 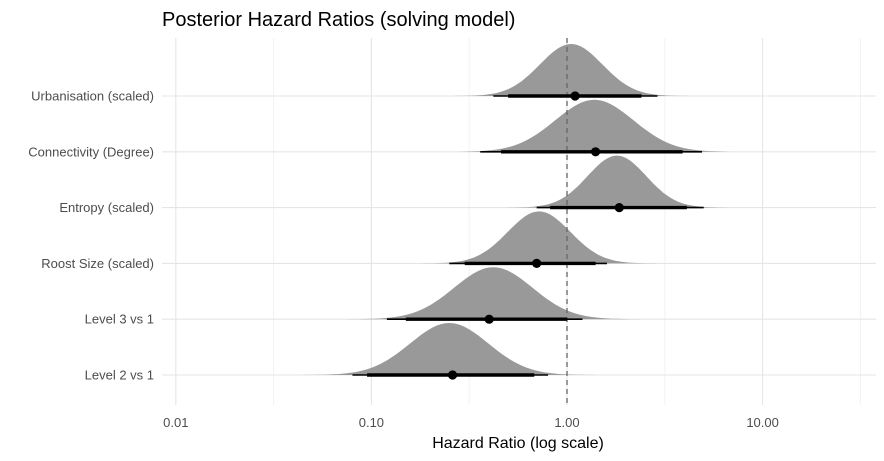 I want to click on chart-title: Posterior Hazard Ratios (solving model), so click(x=338, y=20).